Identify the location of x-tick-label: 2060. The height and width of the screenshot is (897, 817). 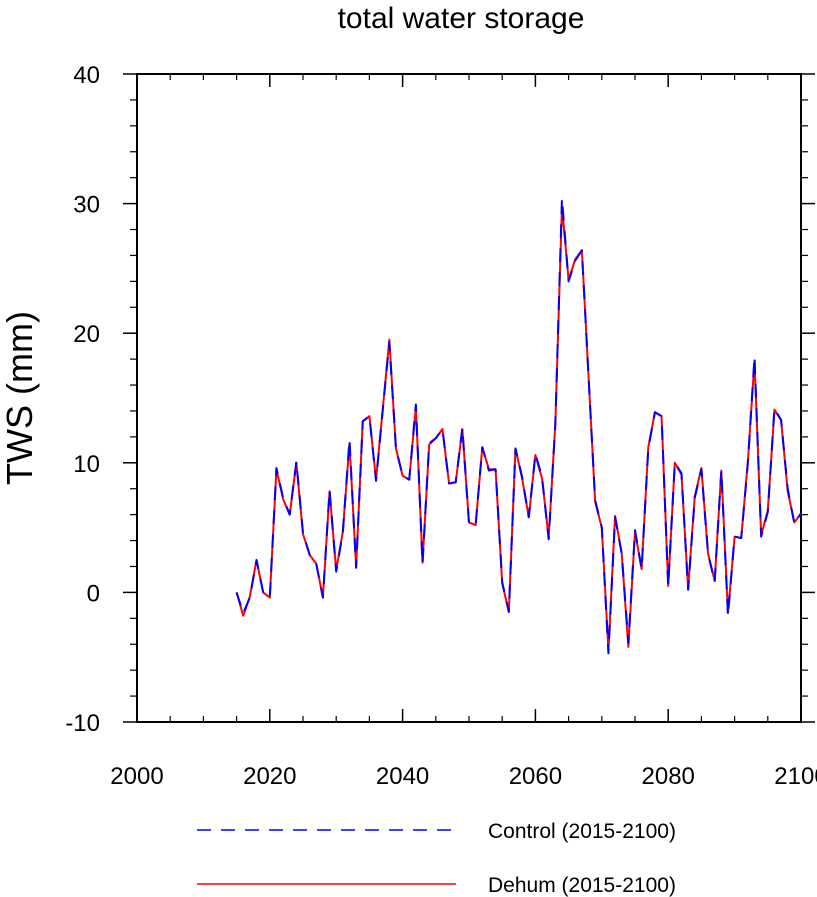
(535, 776).